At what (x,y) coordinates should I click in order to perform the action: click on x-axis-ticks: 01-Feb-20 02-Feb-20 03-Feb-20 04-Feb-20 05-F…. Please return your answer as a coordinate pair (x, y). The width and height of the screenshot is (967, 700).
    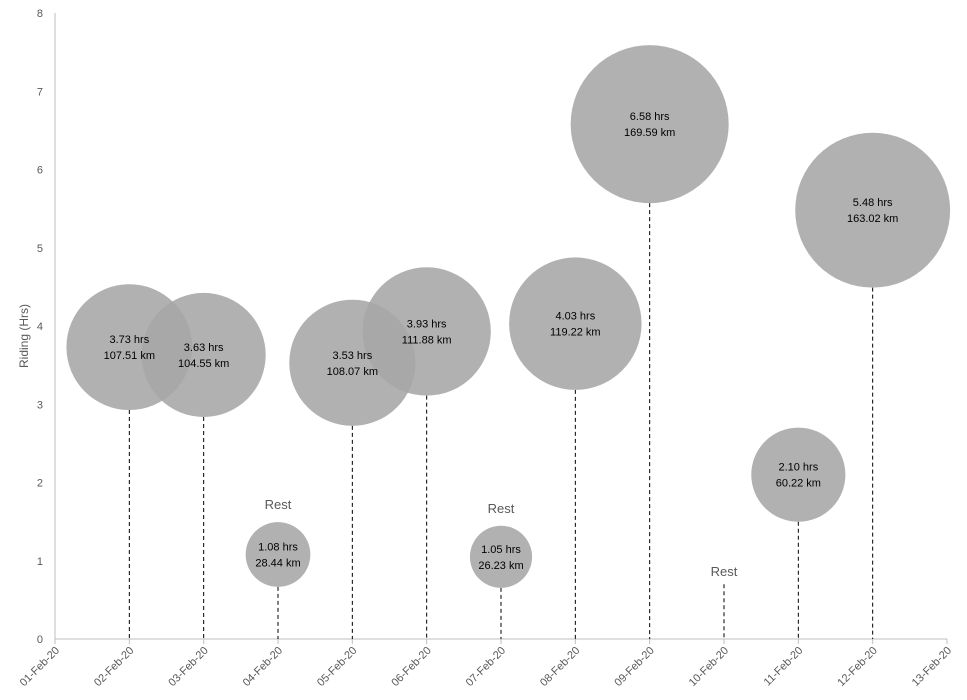
    Looking at the image, I should click on (486, 664).